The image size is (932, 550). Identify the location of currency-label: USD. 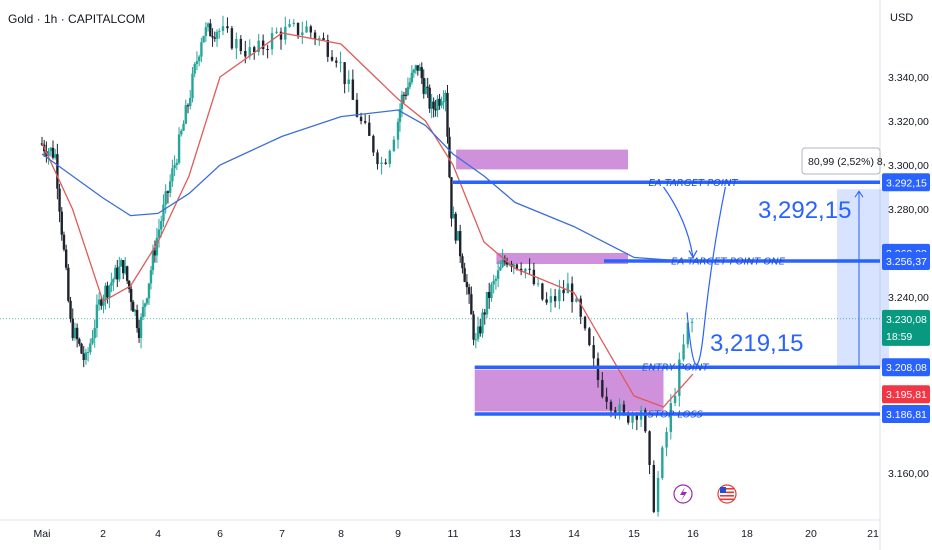
(902, 18).